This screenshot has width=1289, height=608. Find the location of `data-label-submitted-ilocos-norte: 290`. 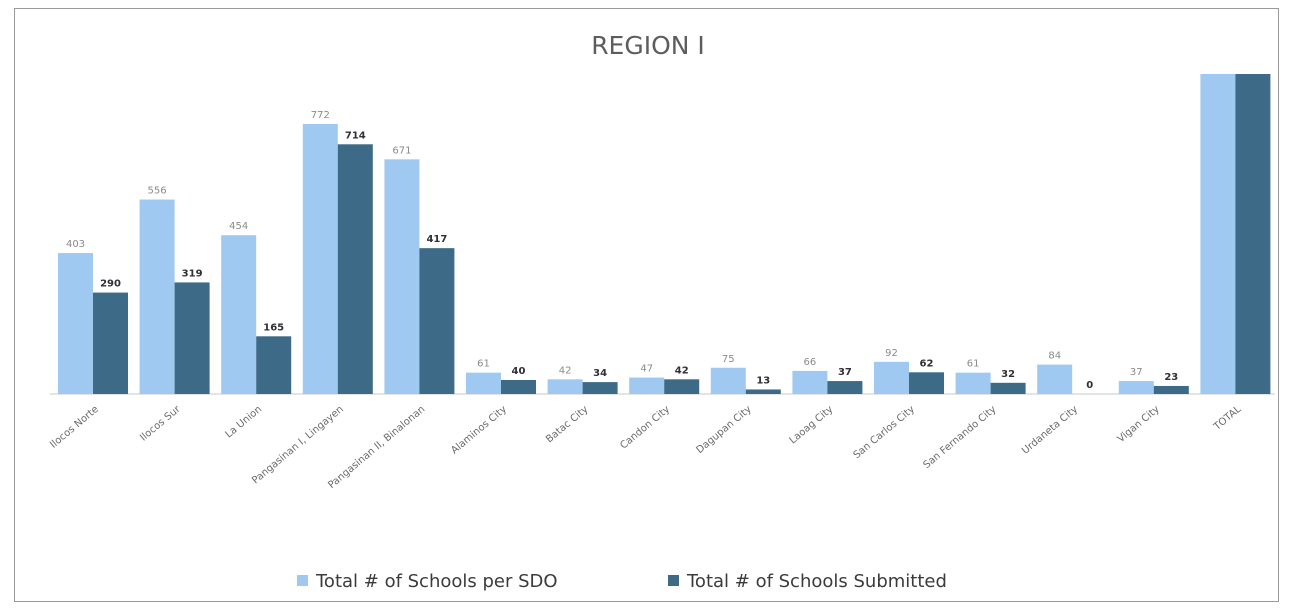

data-label-submitted-ilocos-norte: 290 is located at coordinates (110, 284).